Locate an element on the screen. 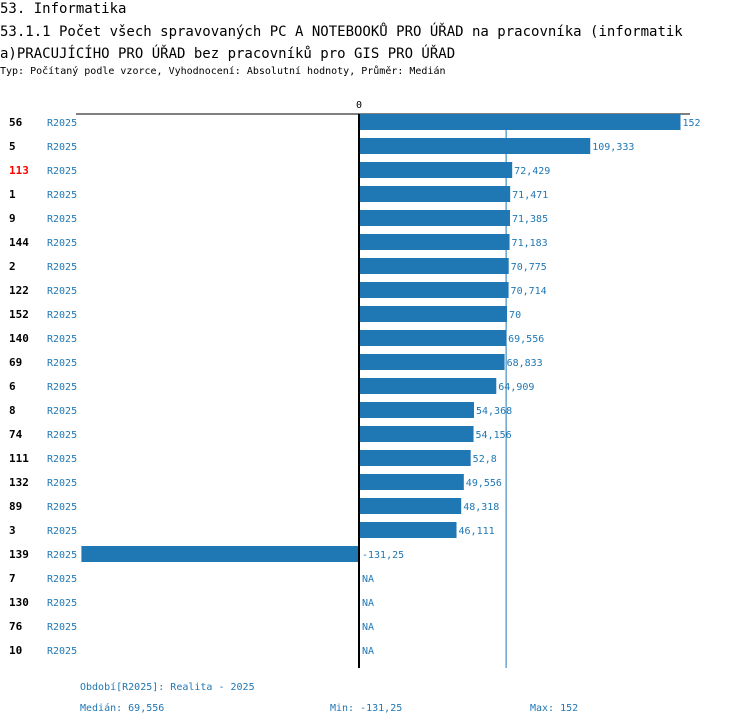 The height and width of the screenshot is (726, 750). row-id-label: 8 is located at coordinates (12, 410).